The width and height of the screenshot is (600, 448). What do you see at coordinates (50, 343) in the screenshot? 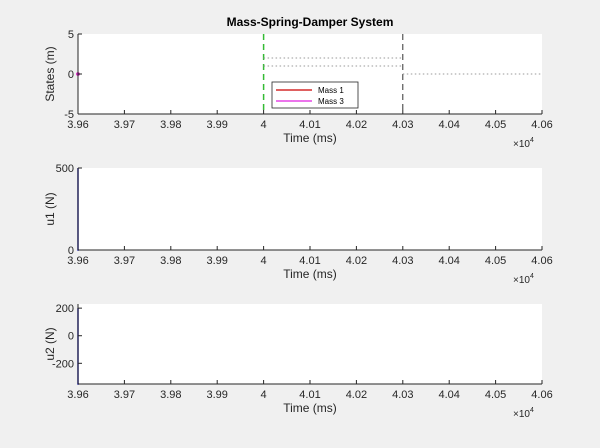
I see `y-axis-label: u2 (N)` at bounding box center [50, 343].